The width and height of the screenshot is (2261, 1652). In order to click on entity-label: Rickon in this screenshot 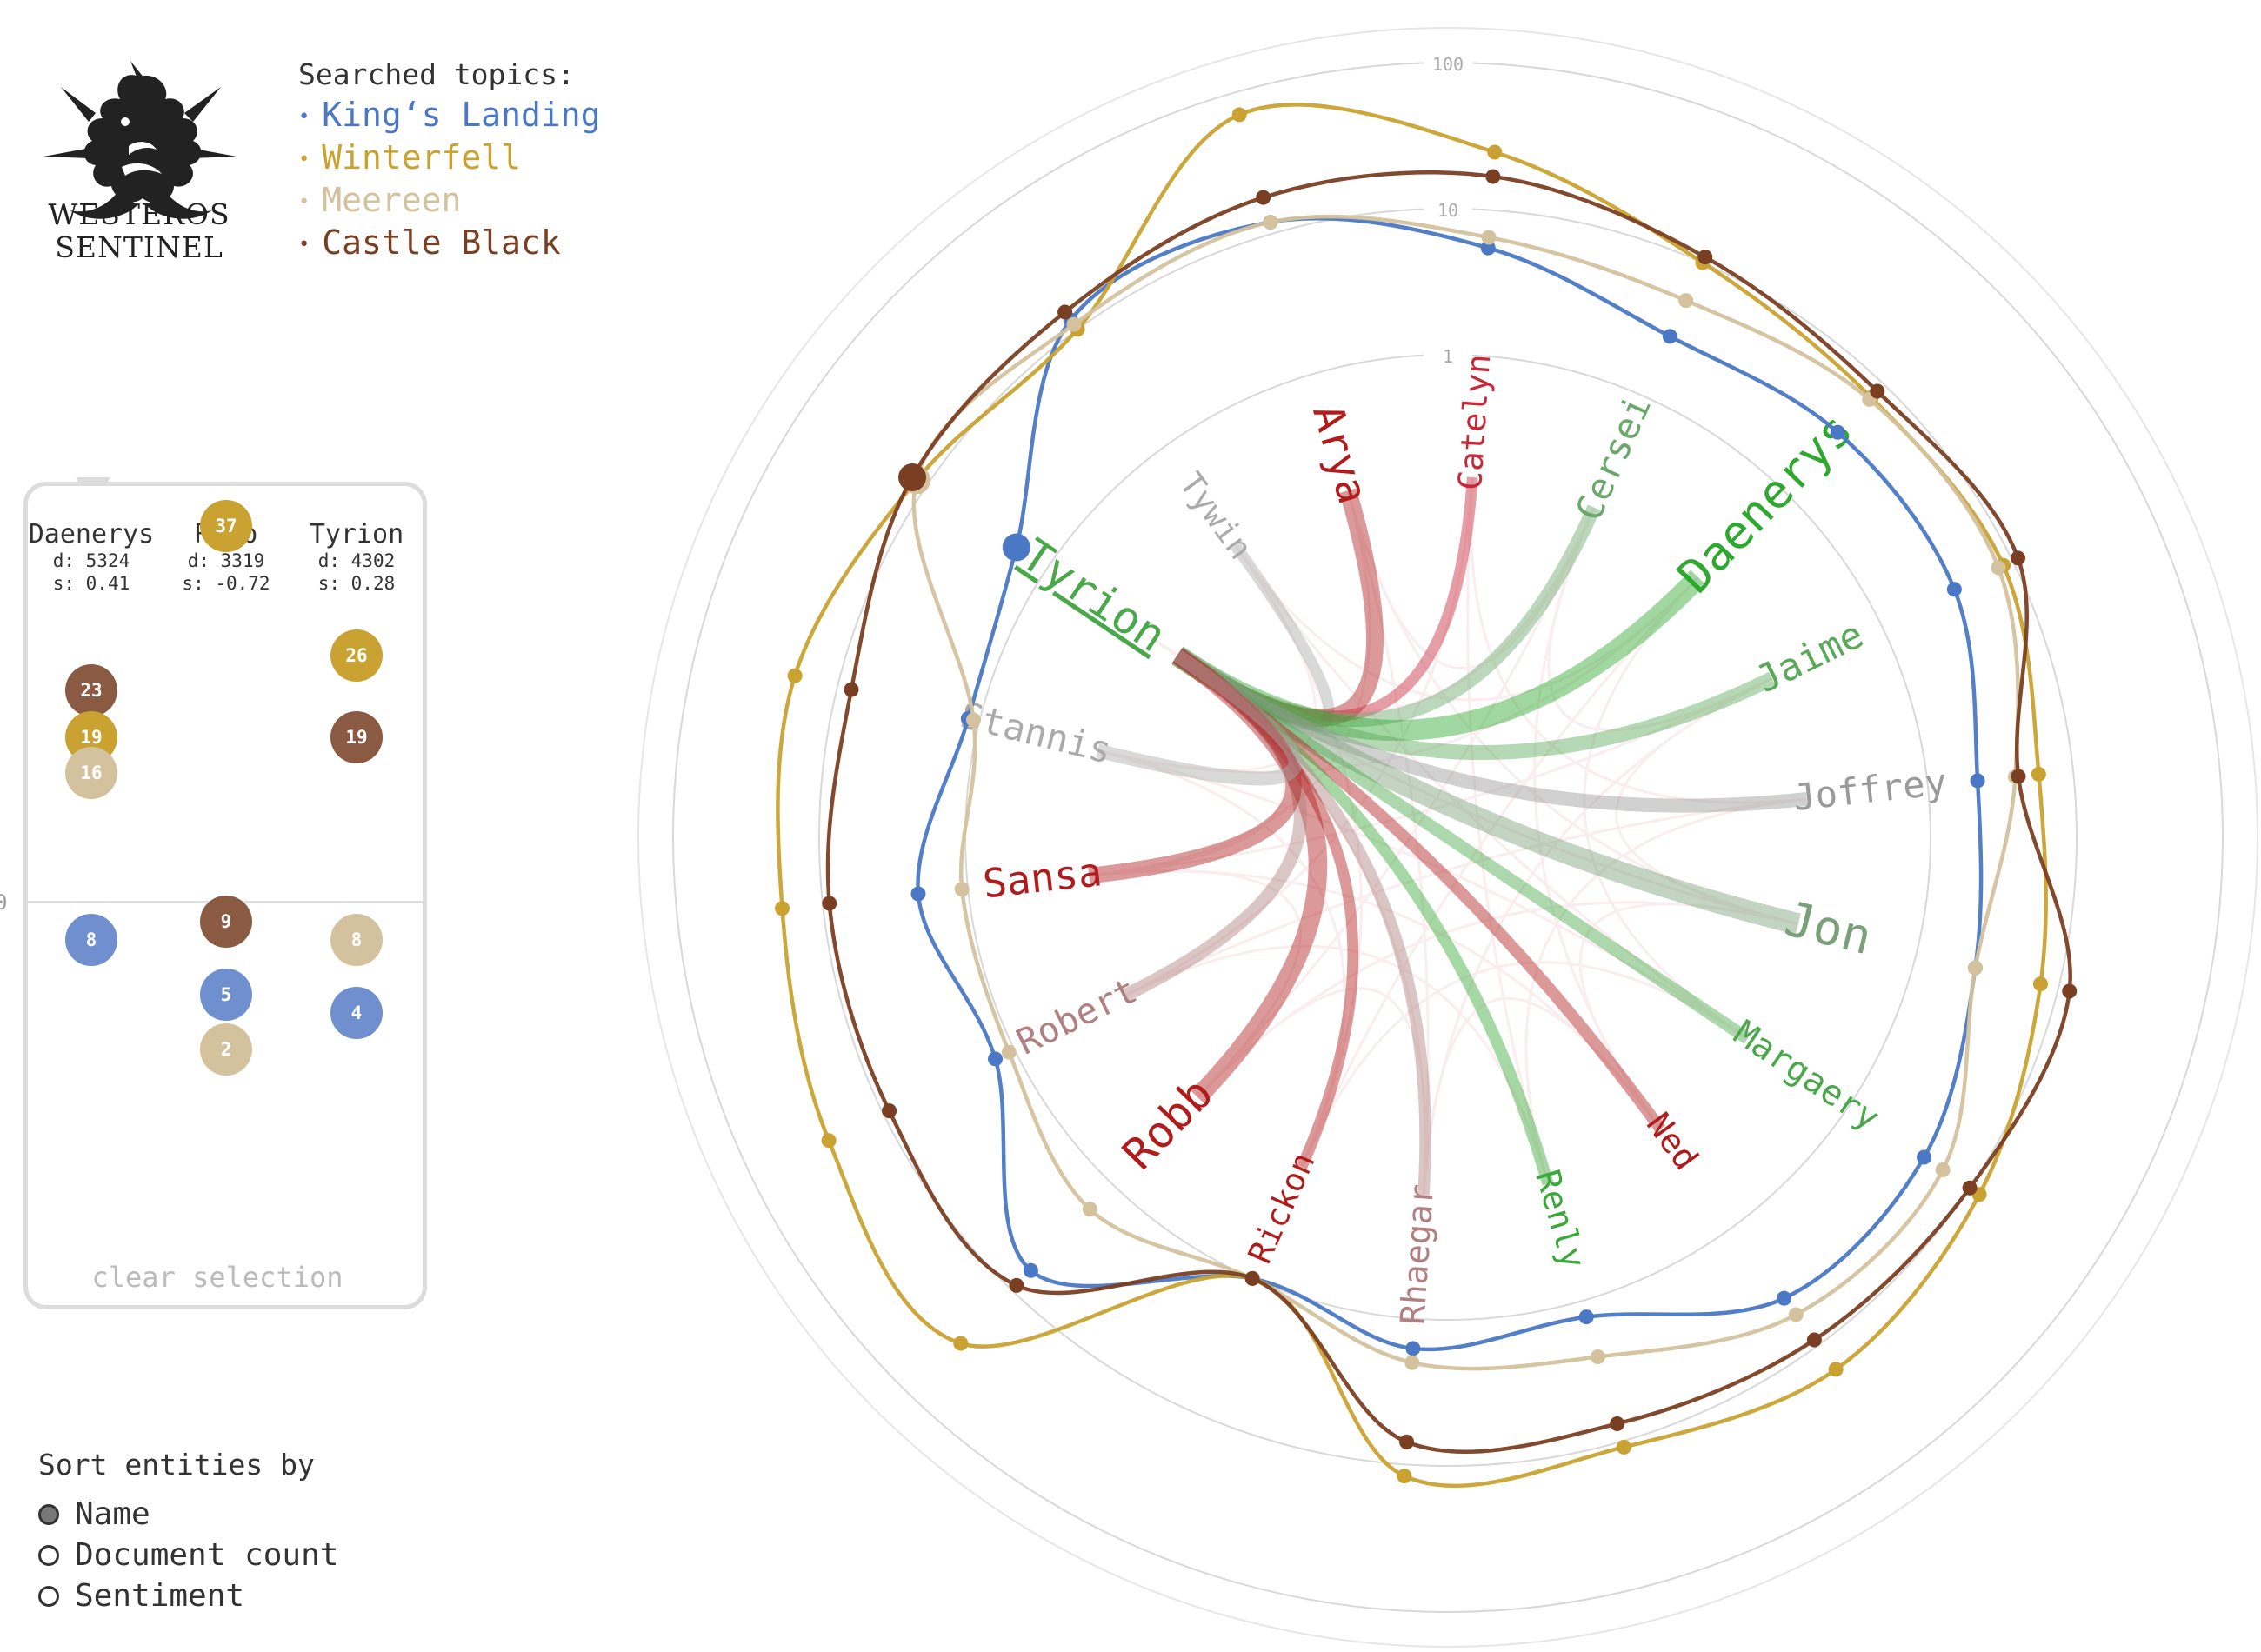, I will do `click(1281, 1208)`.